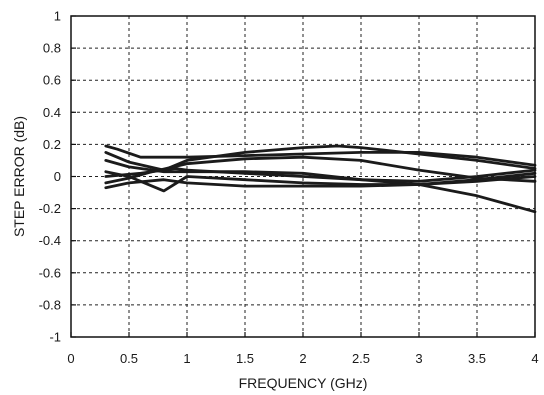 This screenshot has height=395, width=544. What do you see at coordinates (52, 112) in the screenshot?
I see `y-tick-label: 0.4` at bounding box center [52, 112].